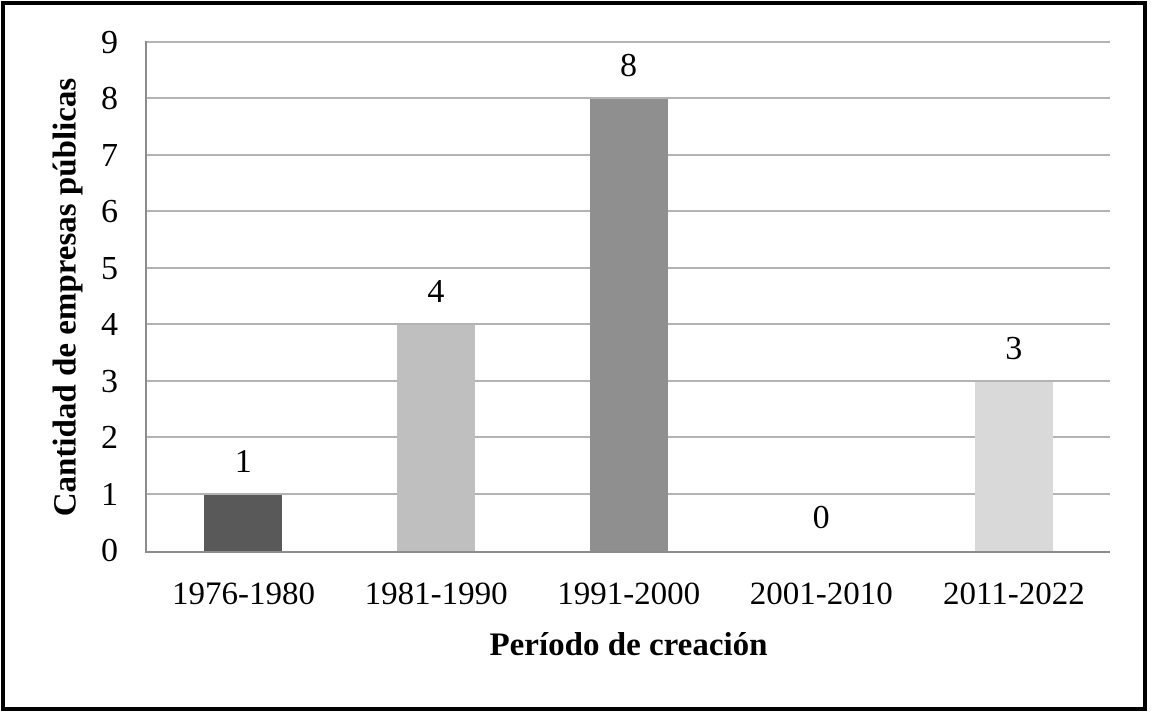 This screenshot has width=1153, height=716. Describe the element at coordinates (628, 66) in the screenshot. I see `bar-value-label-1991-2000: 8` at that location.